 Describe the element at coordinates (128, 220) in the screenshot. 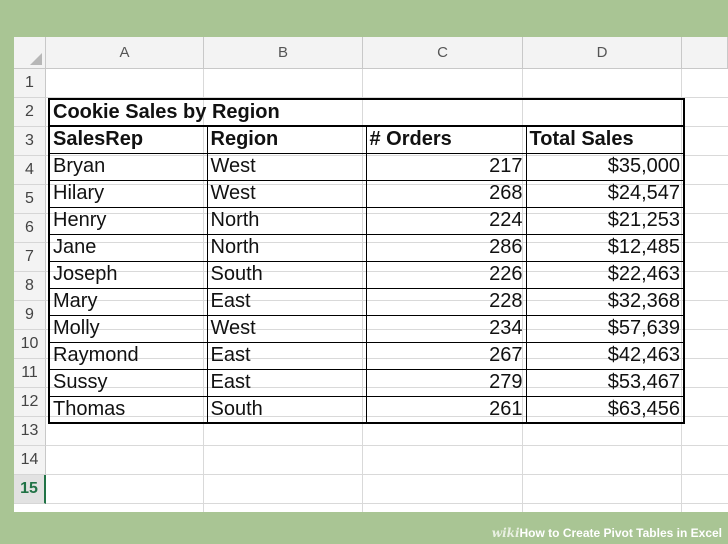

I see `cell-salesrep: Henry` at that location.